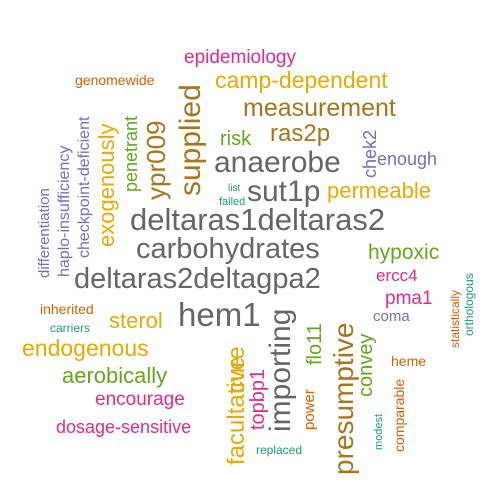 The height and width of the screenshot is (500, 500). What do you see at coordinates (277, 162) in the screenshot?
I see `word-anaerobe: anaerobe` at bounding box center [277, 162].